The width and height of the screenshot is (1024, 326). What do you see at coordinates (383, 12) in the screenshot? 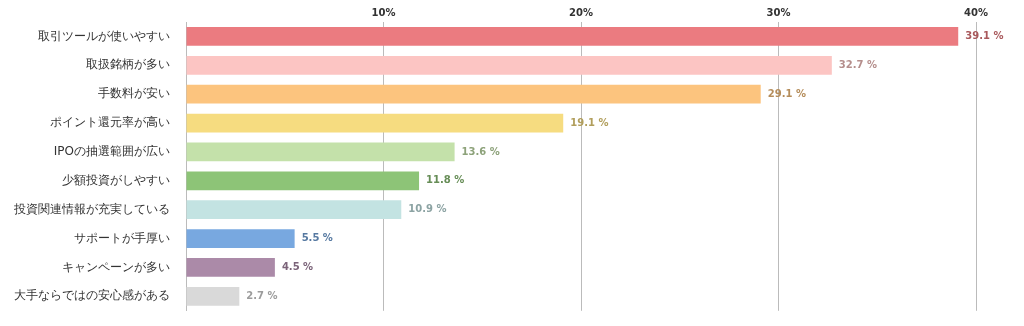
I see `x-tick-label: 10%` at bounding box center [383, 12].